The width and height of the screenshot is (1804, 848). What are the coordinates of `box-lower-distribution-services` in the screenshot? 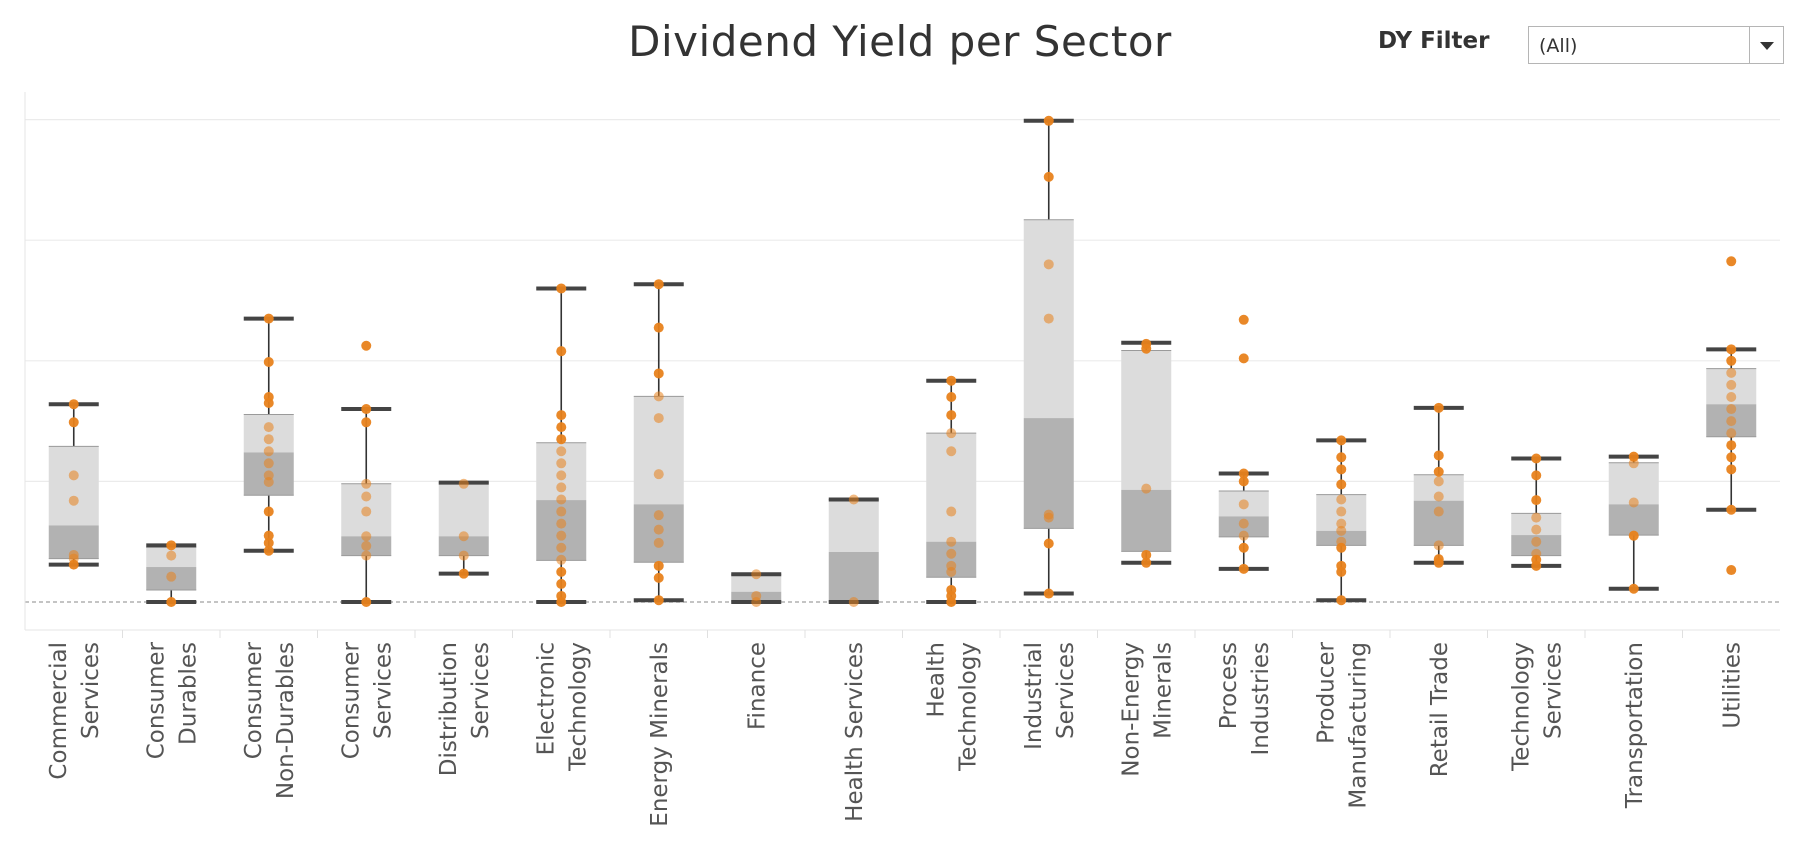 It's located at (463, 546).